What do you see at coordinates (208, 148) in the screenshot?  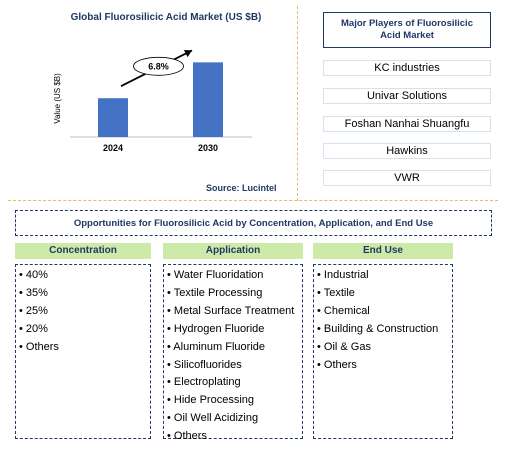 I see `x-tick-label: 2030` at bounding box center [208, 148].